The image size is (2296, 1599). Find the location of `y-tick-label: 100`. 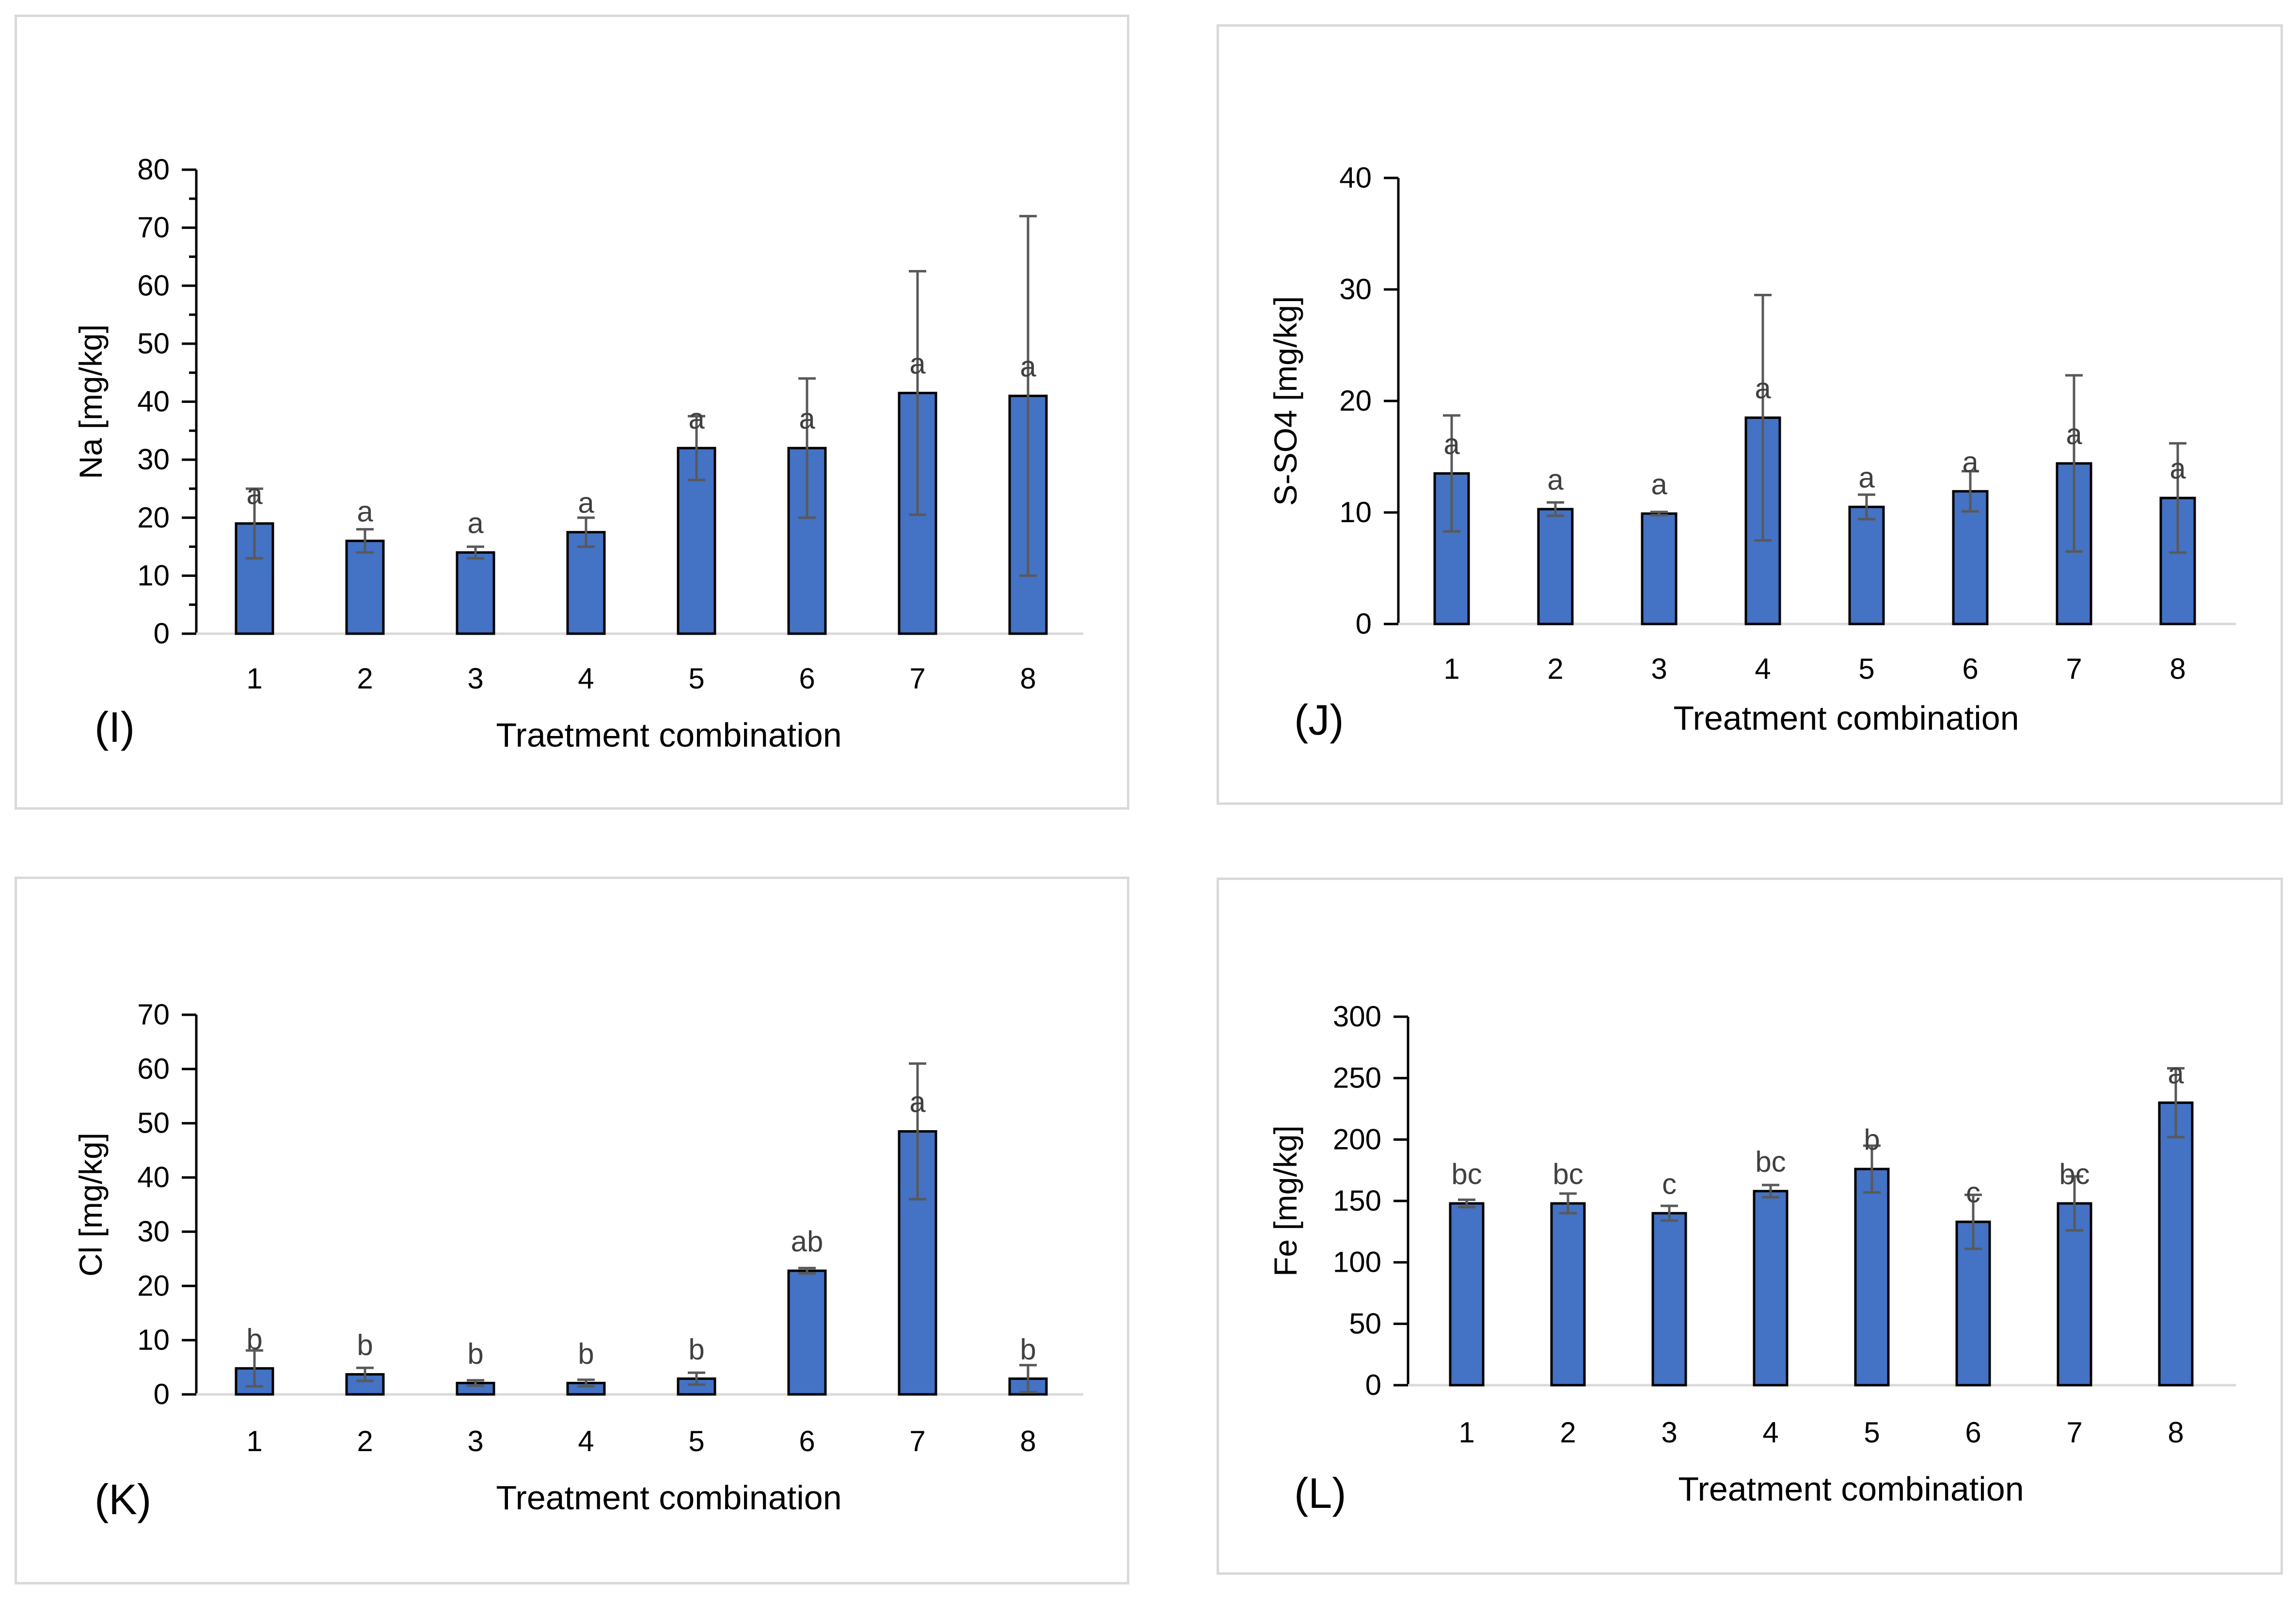

y-tick-label: 100 is located at coordinates (1357, 1262).